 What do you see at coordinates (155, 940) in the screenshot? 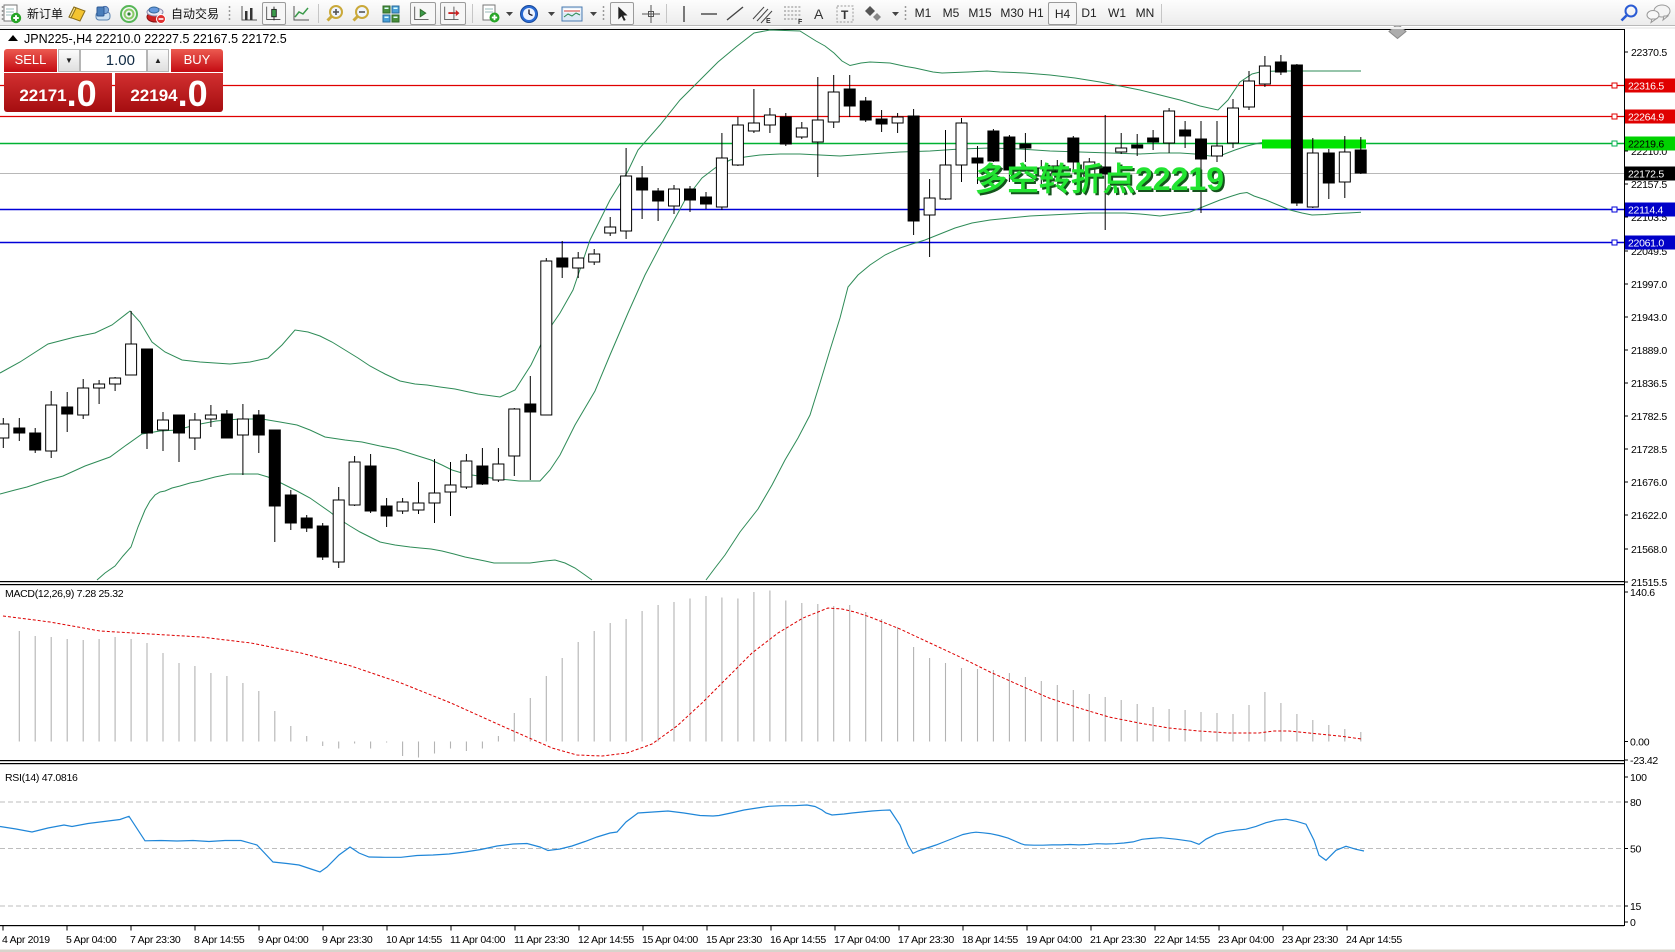
I see `svg-text: 7 Apr 23:30` at bounding box center [155, 940].